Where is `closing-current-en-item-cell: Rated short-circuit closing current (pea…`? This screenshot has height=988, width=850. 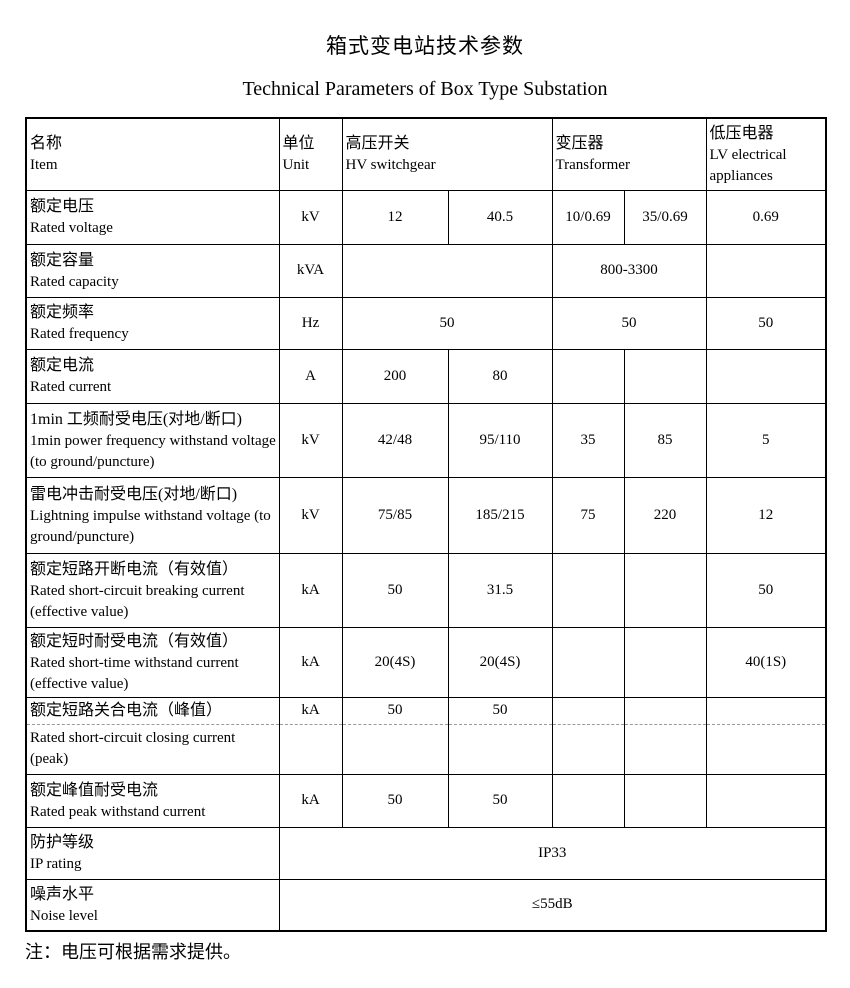
closing-current-en-item-cell: Rated short-circuit closing current (pea… is located at coordinates (152, 749).